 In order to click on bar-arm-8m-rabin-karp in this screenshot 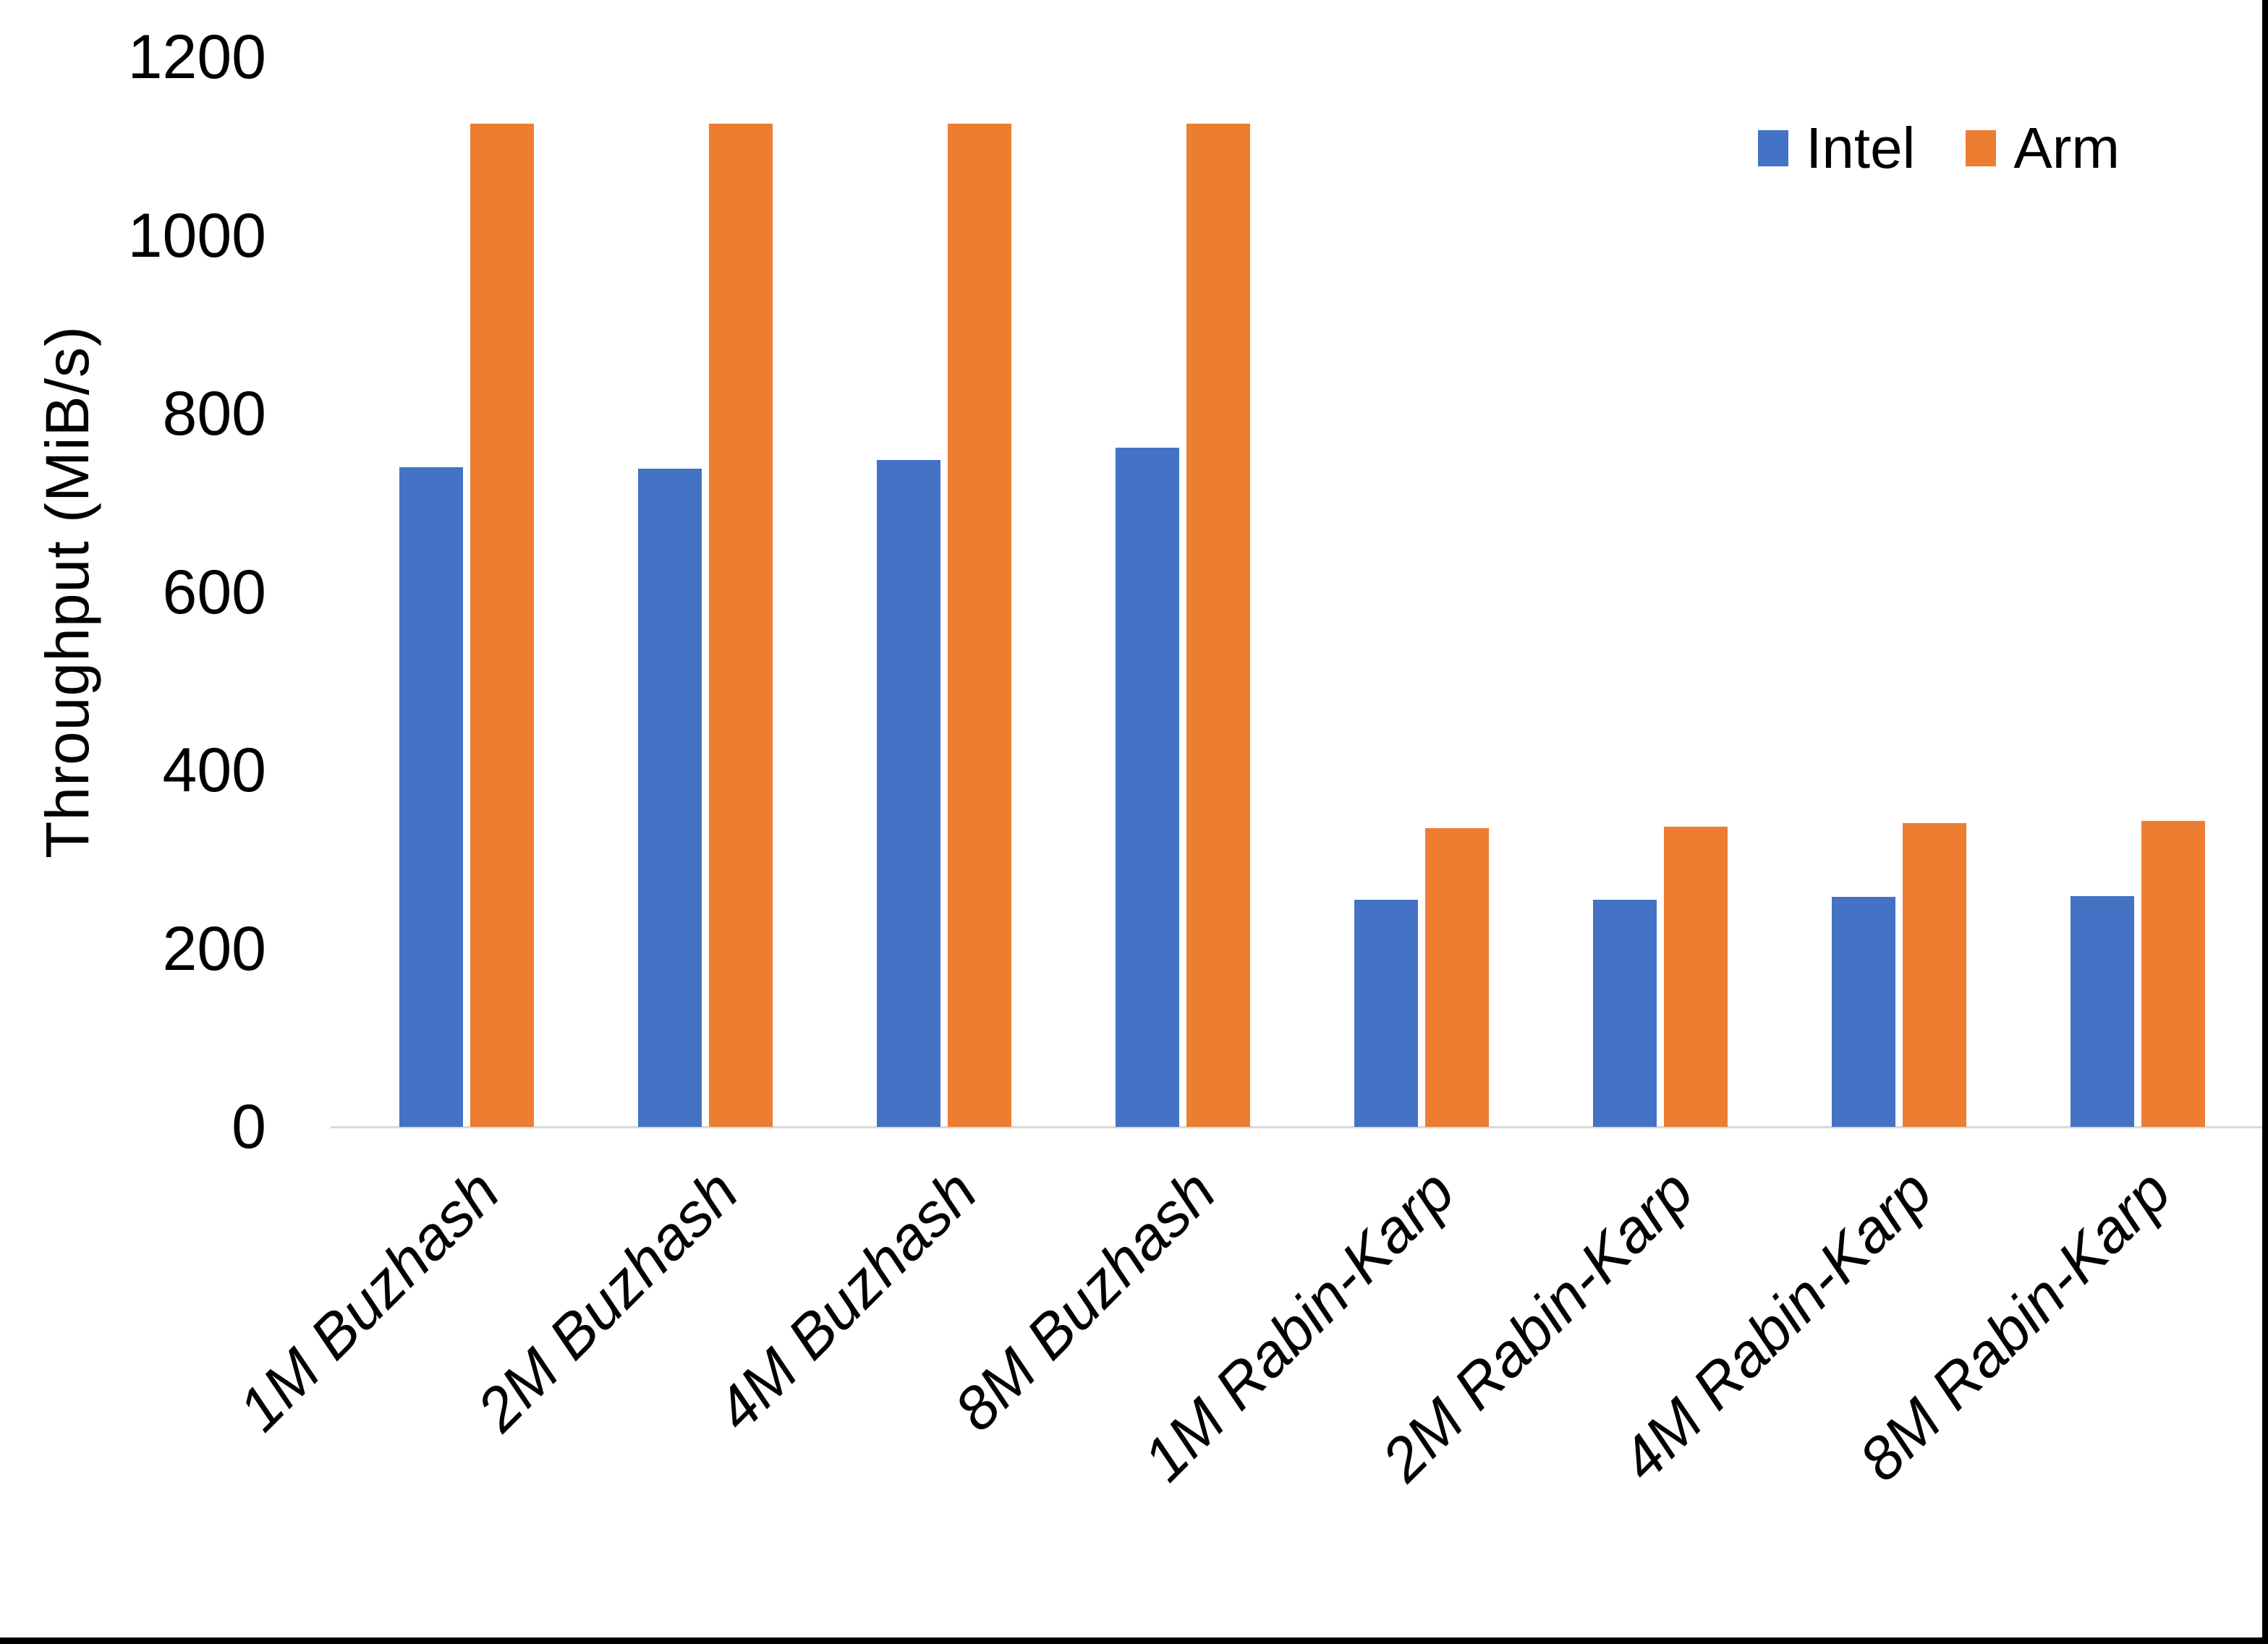, I will do `click(2173, 974)`.